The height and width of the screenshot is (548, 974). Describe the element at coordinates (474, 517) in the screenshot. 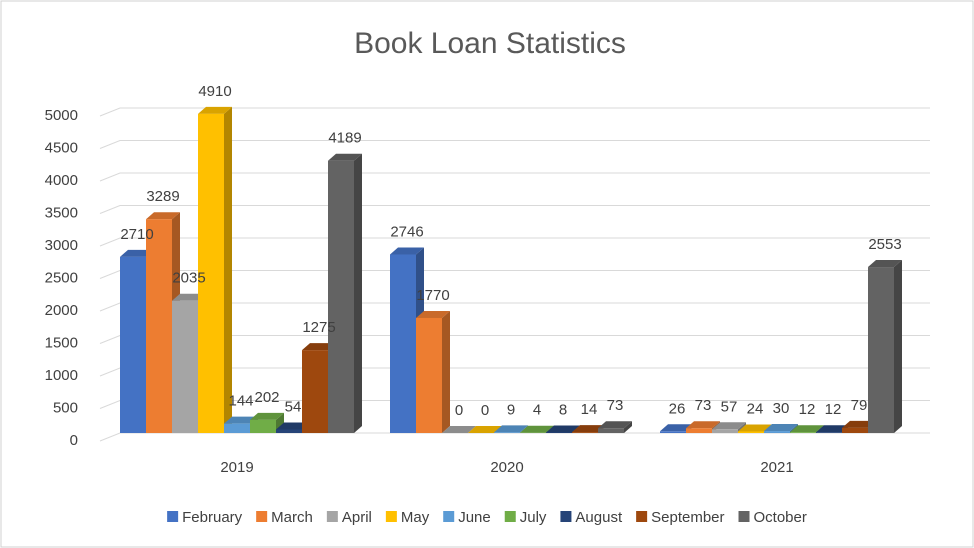

I see `legend-label: June` at that location.